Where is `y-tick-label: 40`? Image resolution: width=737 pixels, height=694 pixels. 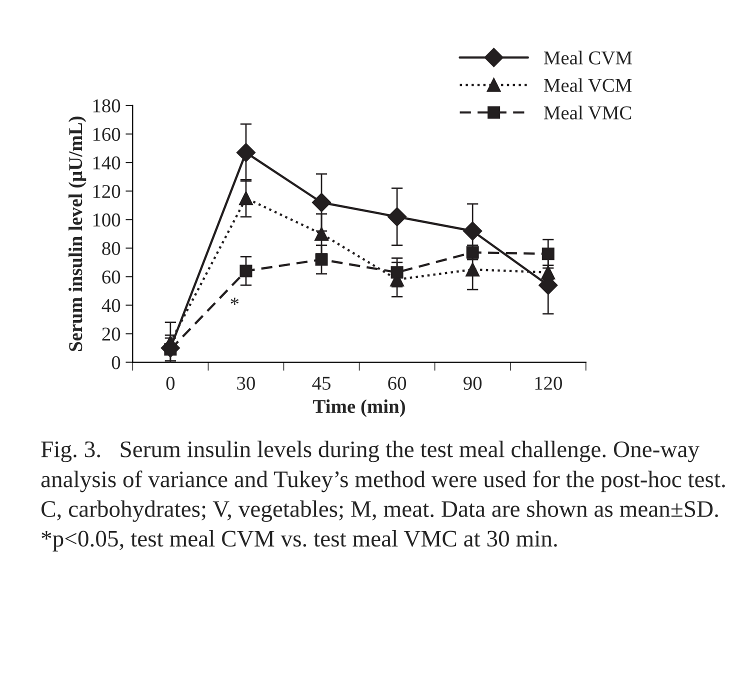 y-tick-label: 40 is located at coordinates (111, 305).